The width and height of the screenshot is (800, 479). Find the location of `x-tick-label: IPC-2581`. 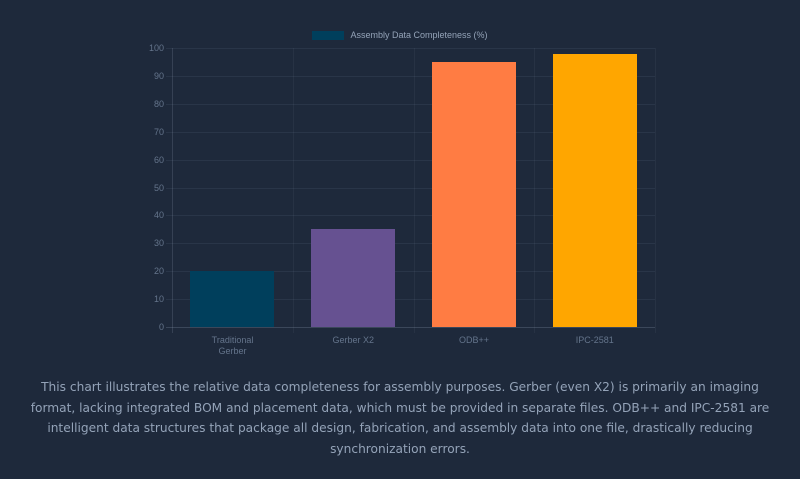

x-tick-label: IPC-2581 is located at coordinates (594, 340).